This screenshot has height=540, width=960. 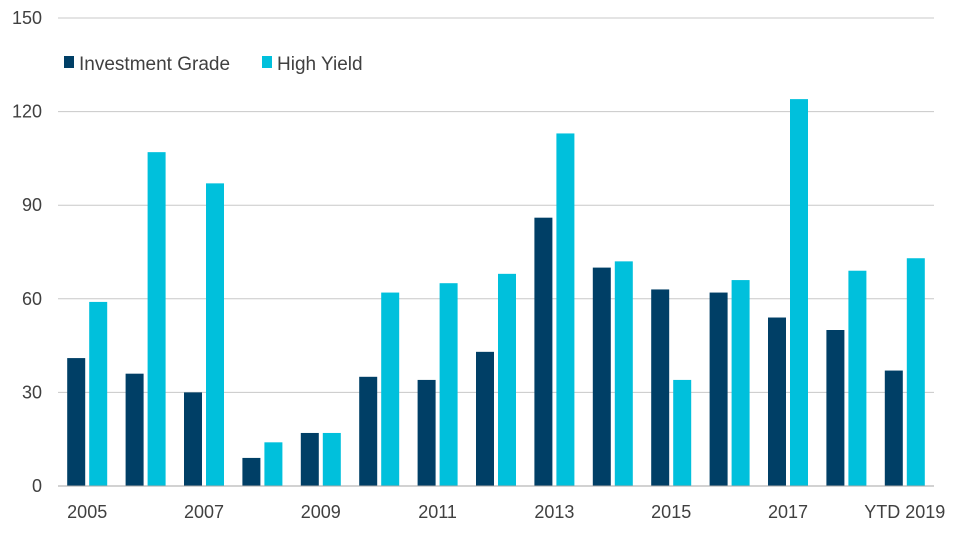 What do you see at coordinates (601, 376) in the screenshot?
I see `bar-investment-grade-2014` at bounding box center [601, 376].